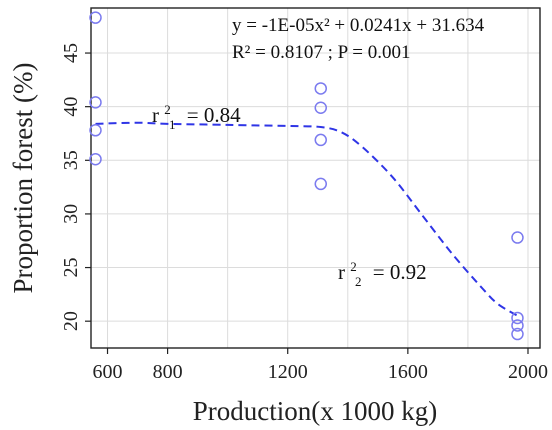 This screenshot has height=430, width=552. What do you see at coordinates (71, 321) in the screenshot?
I see `y-tick-label: 20` at bounding box center [71, 321].